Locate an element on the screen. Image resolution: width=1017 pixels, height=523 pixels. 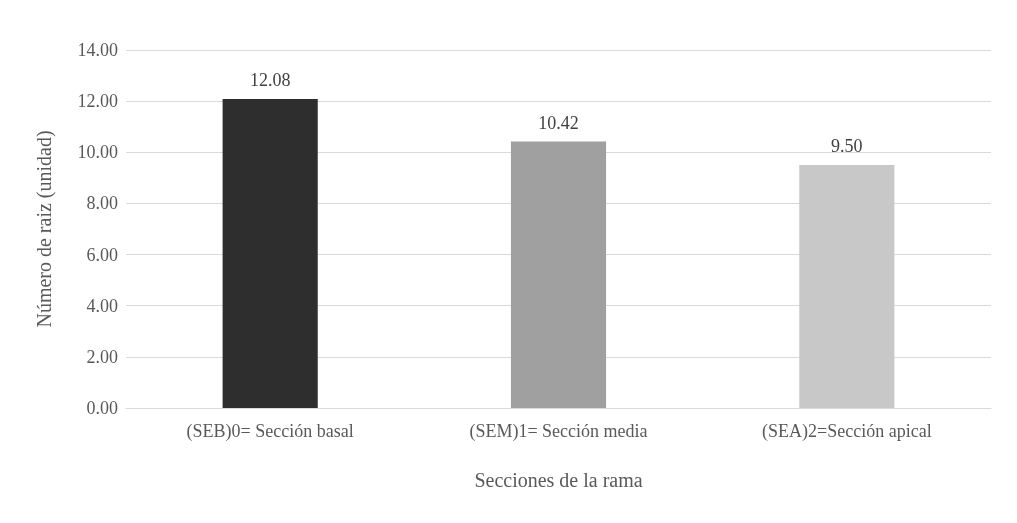
y-tick-label: 14.00 is located at coordinates (97, 50).